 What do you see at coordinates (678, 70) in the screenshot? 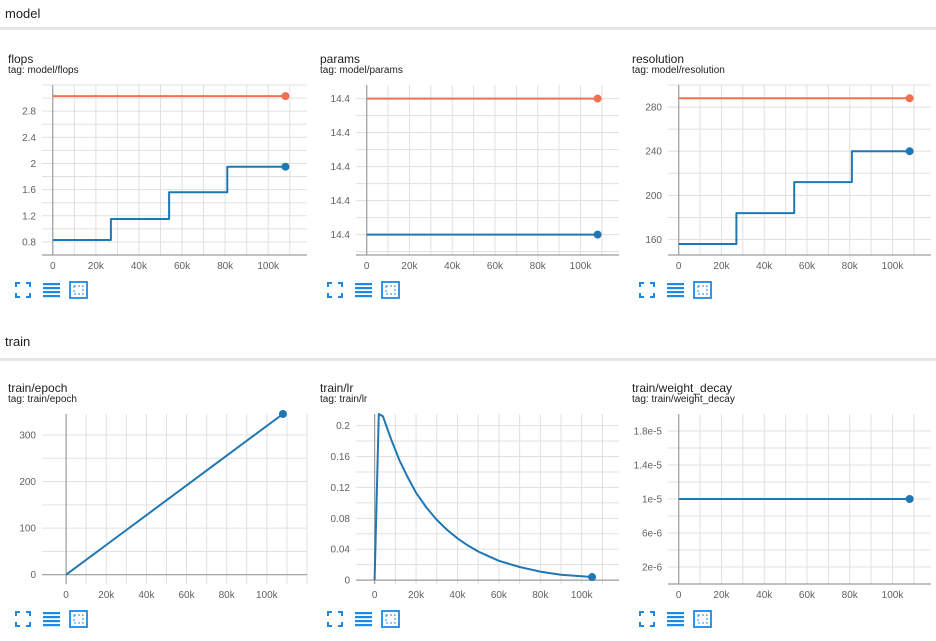
I see `card-tag: tag: model/resolution` at bounding box center [678, 70].